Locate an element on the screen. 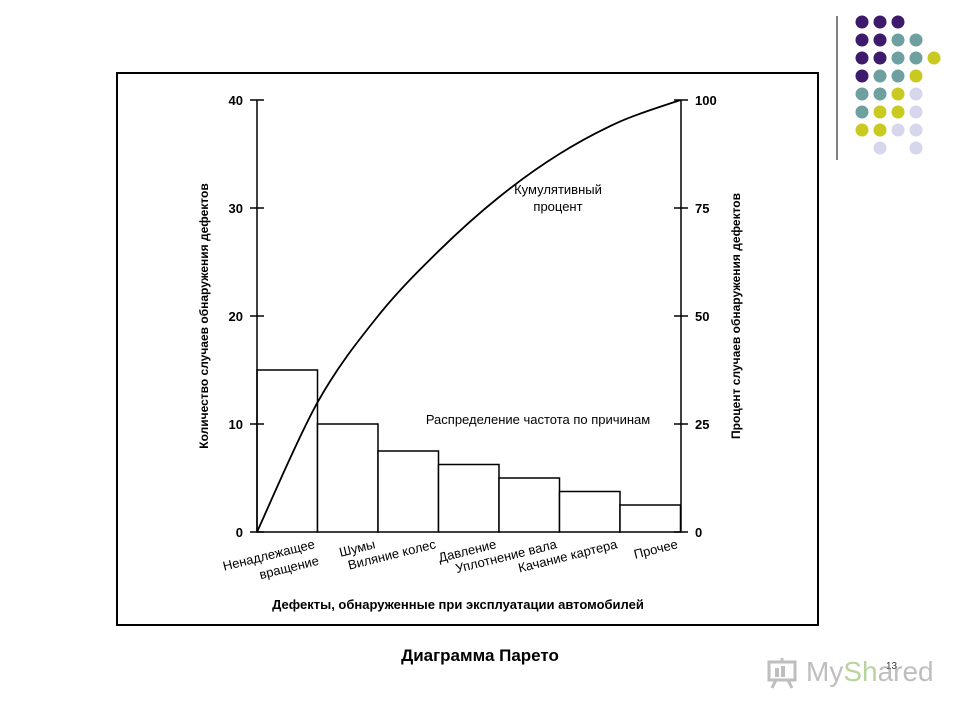  watermark-logo: MyShared is located at coordinates (851, 672).